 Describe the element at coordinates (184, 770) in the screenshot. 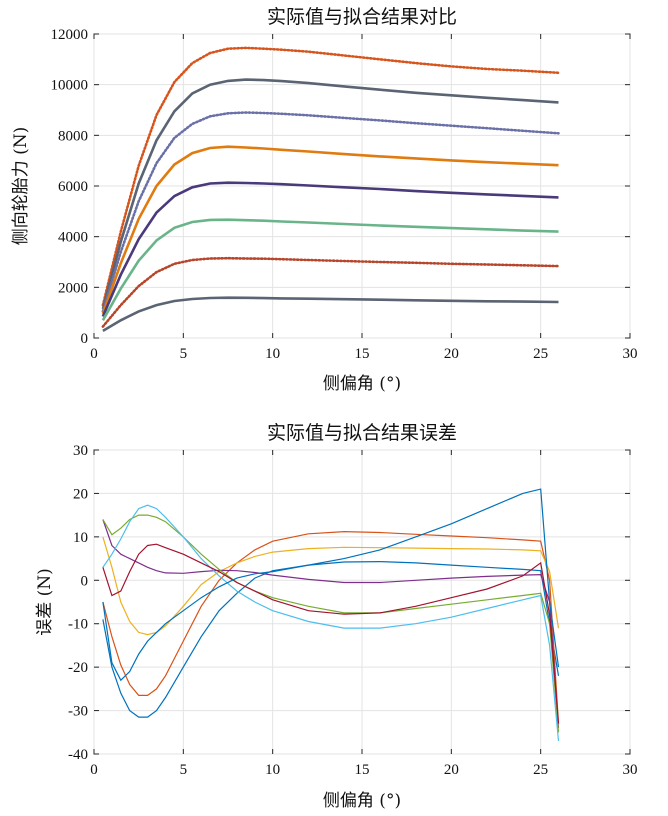

I see `c2-xtick-label: 5` at that location.